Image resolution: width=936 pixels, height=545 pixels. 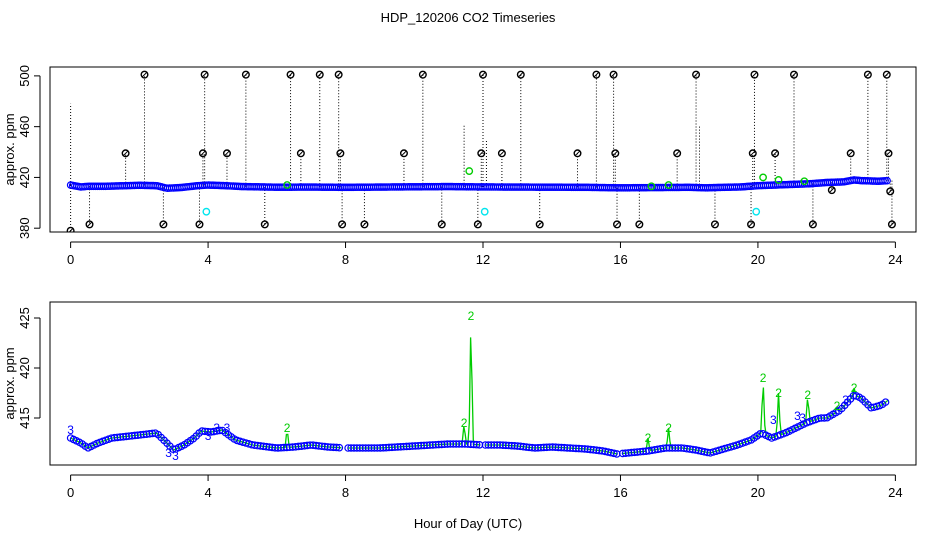 I want to click on y-axis: 415 420 425, so click(x=29, y=368).